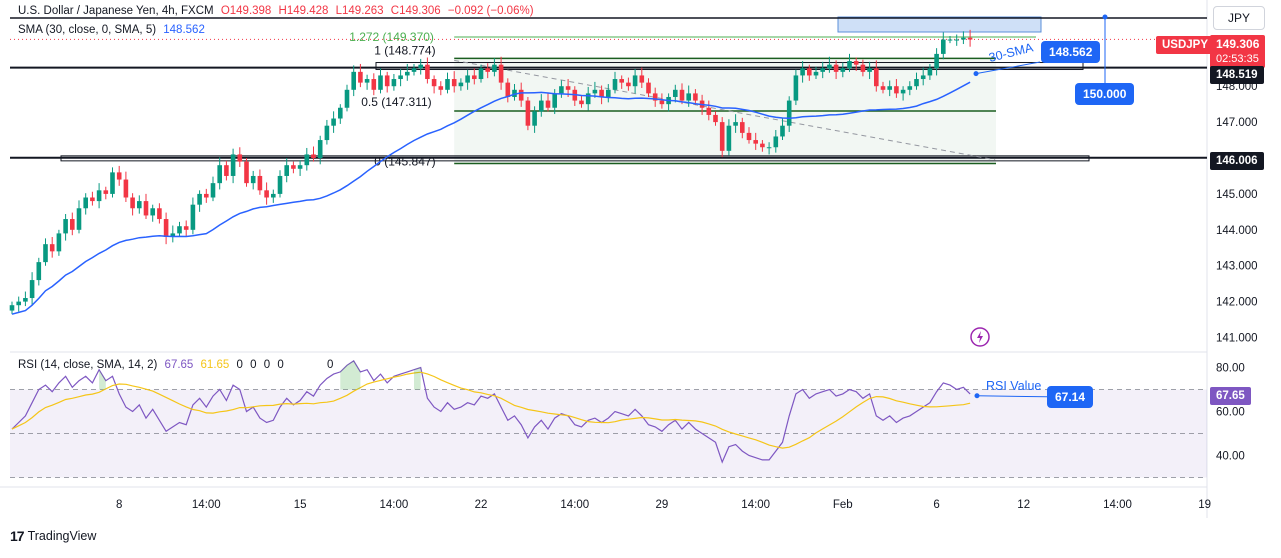  What do you see at coordinates (725, 110) in the screenshot?
I see `trend-line` at bounding box center [725, 110].